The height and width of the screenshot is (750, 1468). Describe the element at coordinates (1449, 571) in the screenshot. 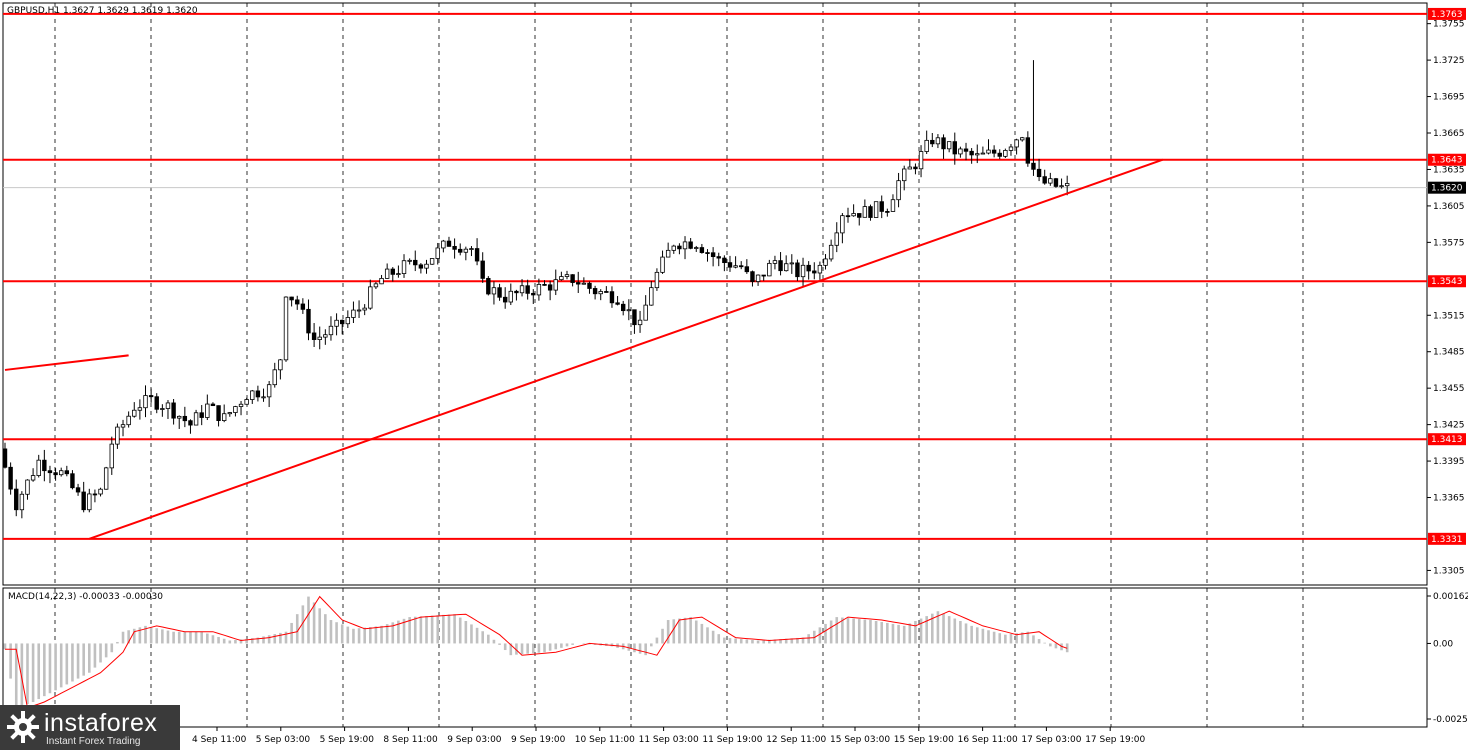

I see `price-tick-label: 1.3305` at that location.